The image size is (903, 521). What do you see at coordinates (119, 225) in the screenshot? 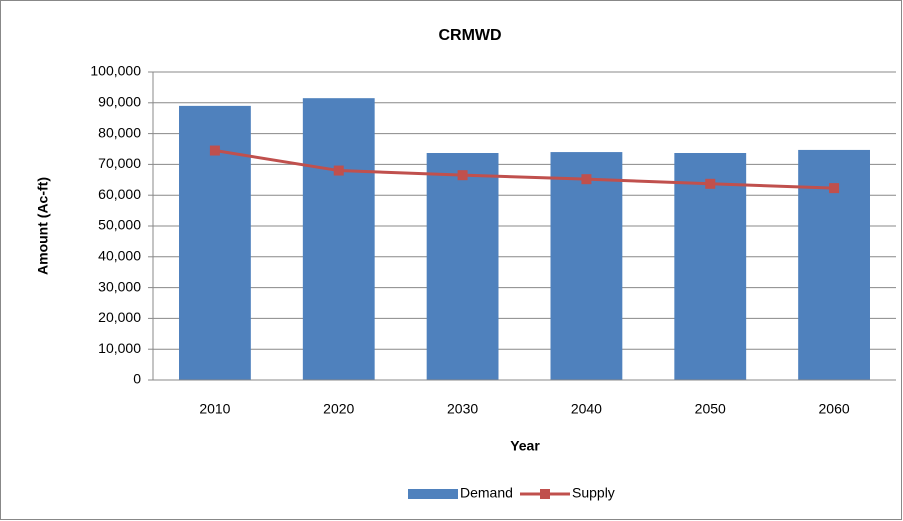
I see `y-tick-label: 50,000` at bounding box center [119, 225].